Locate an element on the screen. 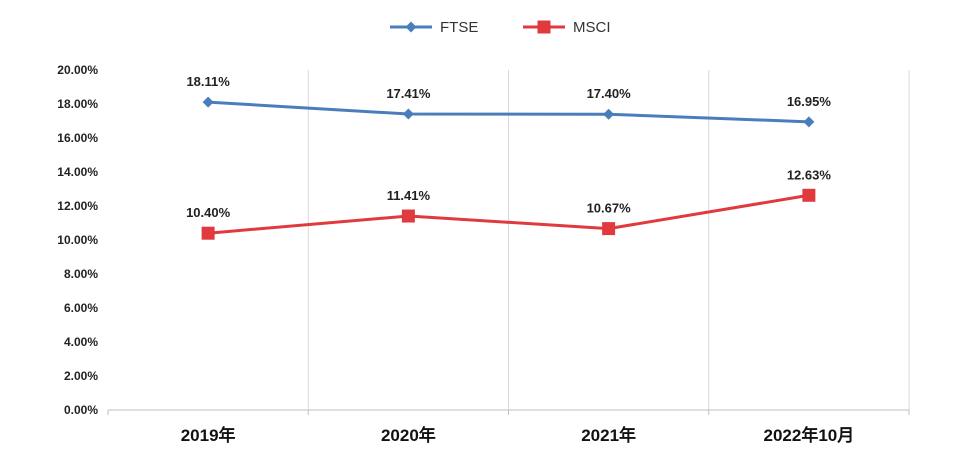 The image size is (970, 457). msci-legend-label: MSCI is located at coordinates (592, 27).